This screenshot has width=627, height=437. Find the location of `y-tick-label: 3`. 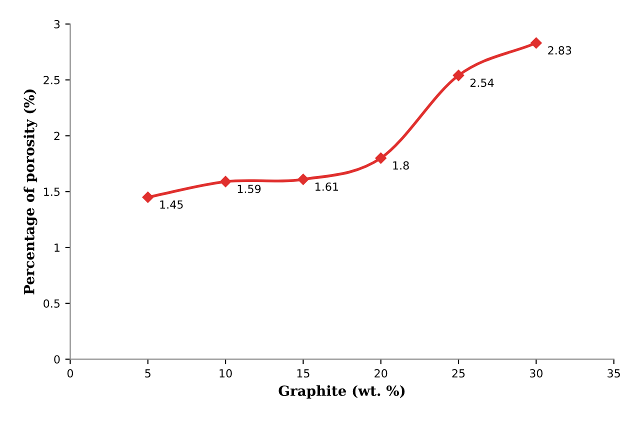

y-tick-label: 3 is located at coordinates (57, 24).